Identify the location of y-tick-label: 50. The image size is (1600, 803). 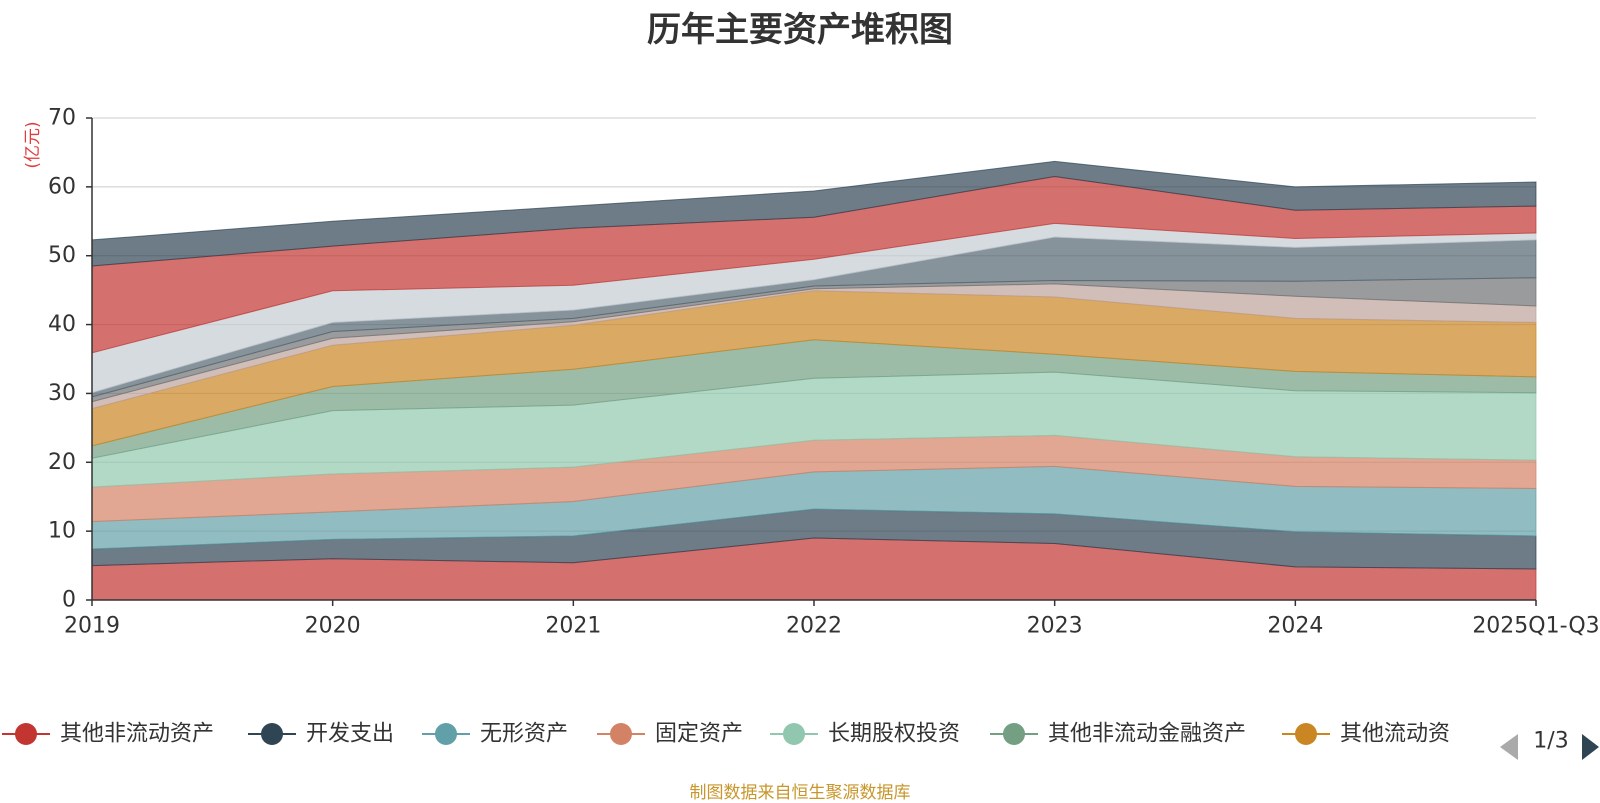
(62, 255).